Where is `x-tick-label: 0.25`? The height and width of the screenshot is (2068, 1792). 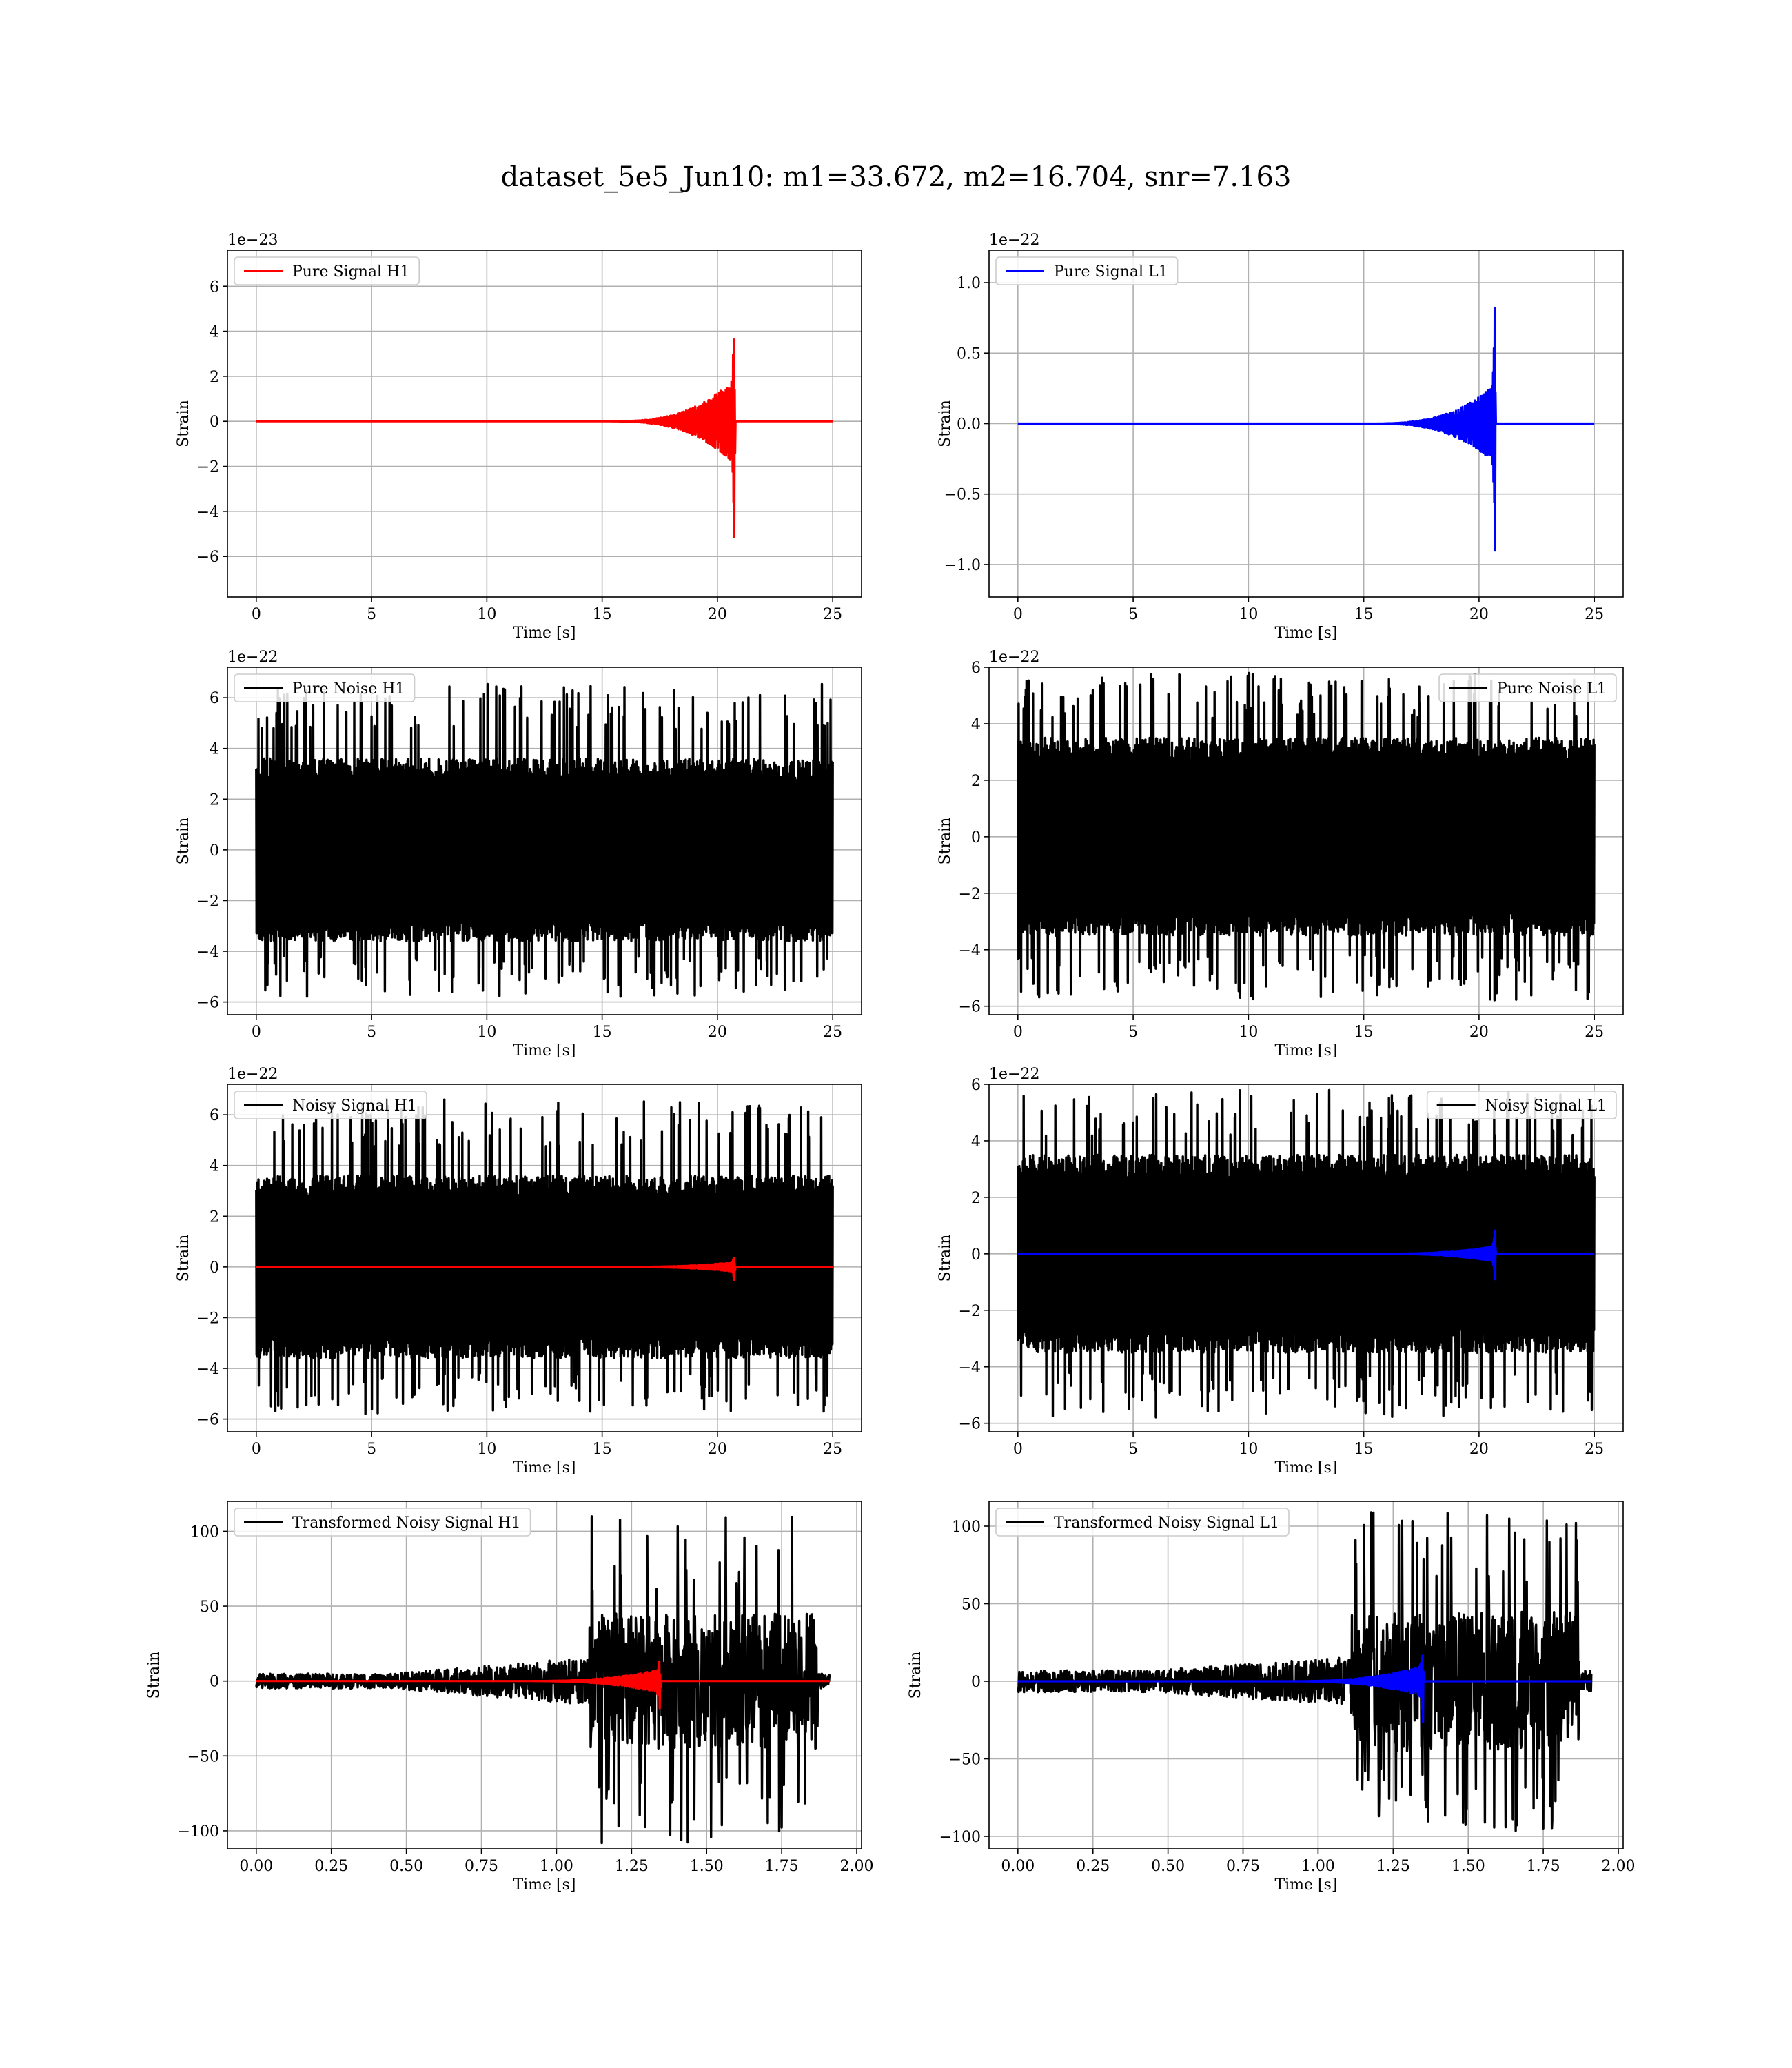 x-tick-label: 0.25 is located at coordinates (331, 1867).